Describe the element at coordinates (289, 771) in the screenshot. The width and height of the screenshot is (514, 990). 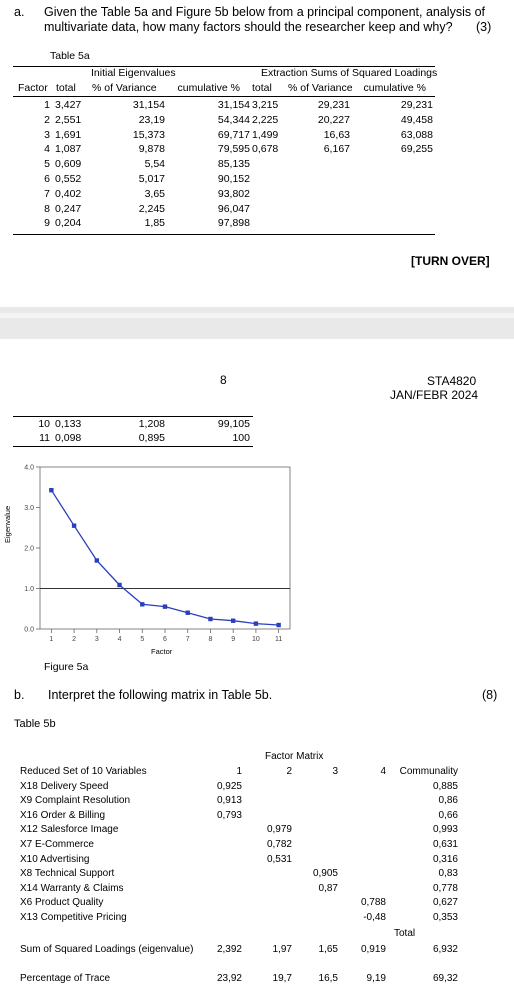
I see `table-5b-factor-header: 2` at that location.